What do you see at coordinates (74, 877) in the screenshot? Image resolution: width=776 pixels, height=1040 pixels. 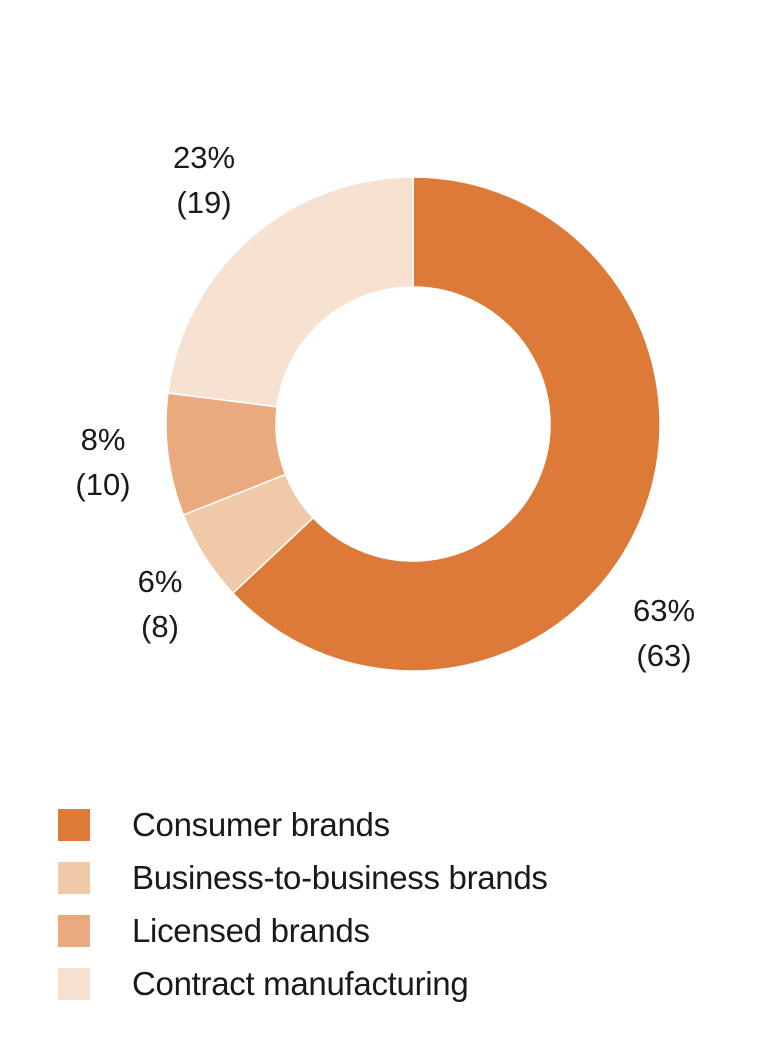 I see `legend-swatch-b2b-brands` at bounding box center [74, 877].